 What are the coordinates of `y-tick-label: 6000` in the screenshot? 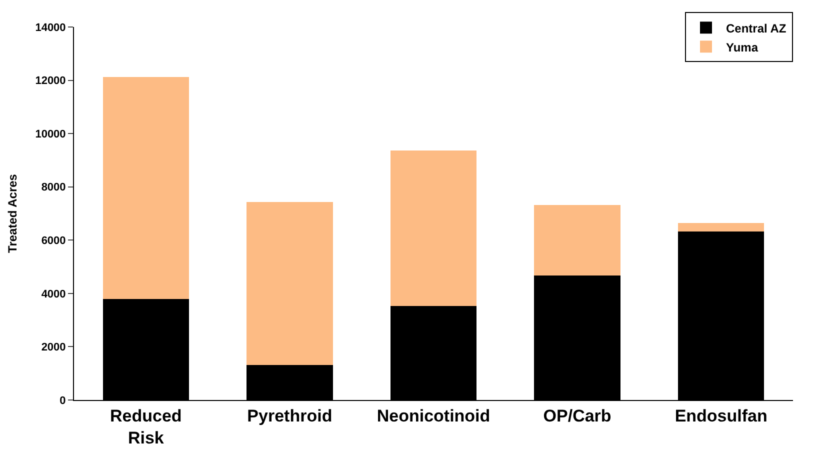 It's located at (53, 240).